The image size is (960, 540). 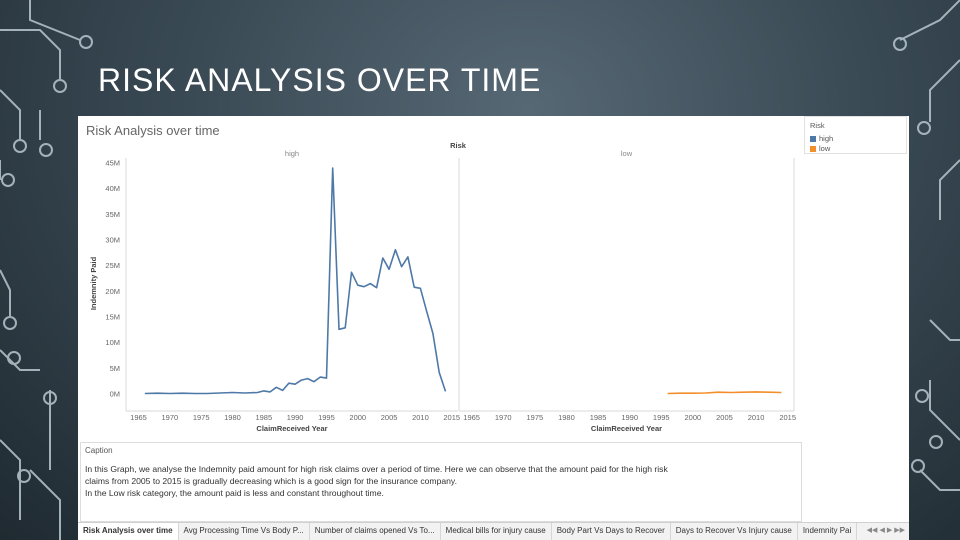 What do you see at coordinates (734, 531) in the screenshot?
I see `tab-days-to-recover: Days to Recover Vs Injury cause` at bounding box center [734, 531].